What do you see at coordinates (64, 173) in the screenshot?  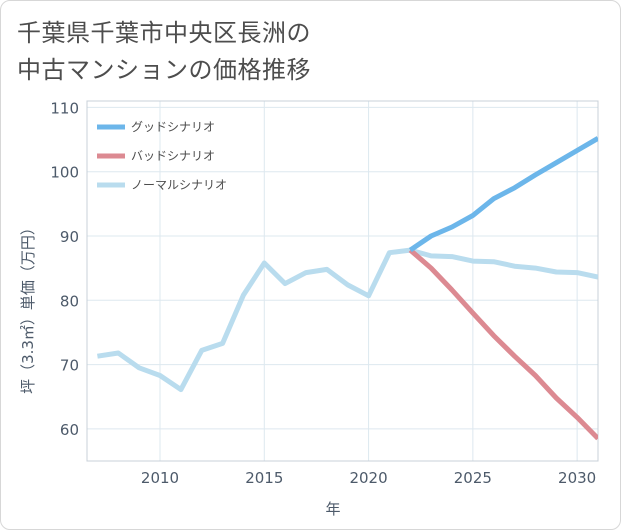 I see `y-tick-label: 100` at bounding box center [64, 173].